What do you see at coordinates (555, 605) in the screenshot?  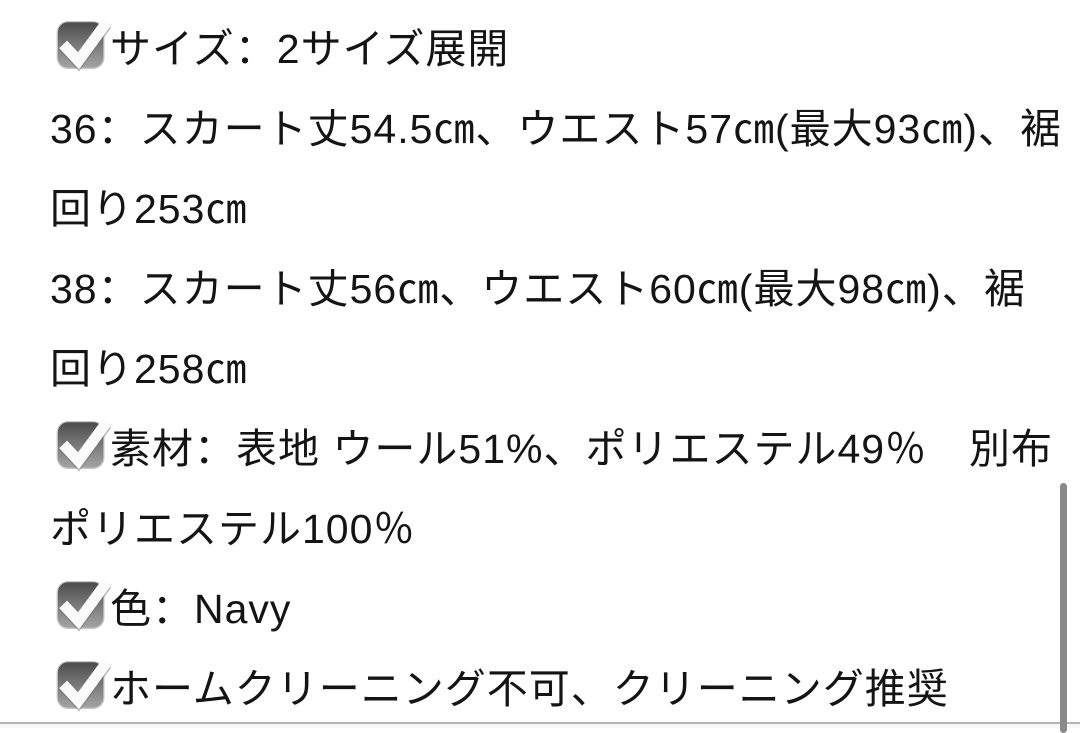 I see `color-line: 色：Navy` at bounding box center [555, 605].